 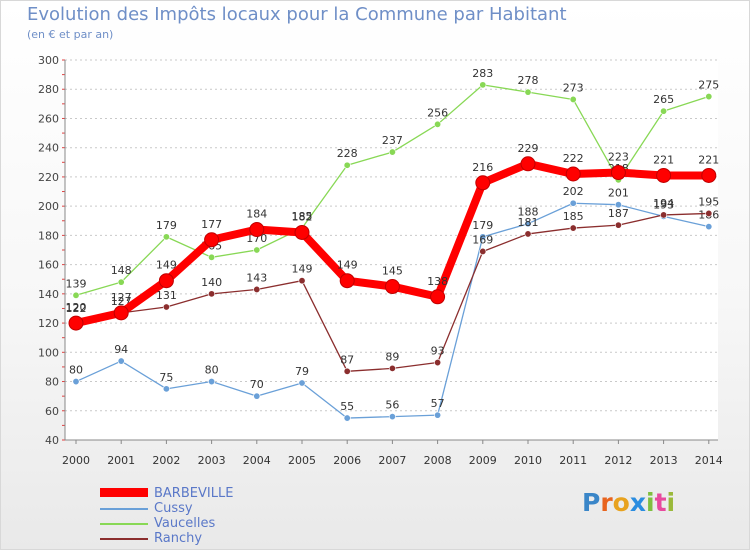 I want to click on data-label-barbeville: 120, so click(x=76, y=307).